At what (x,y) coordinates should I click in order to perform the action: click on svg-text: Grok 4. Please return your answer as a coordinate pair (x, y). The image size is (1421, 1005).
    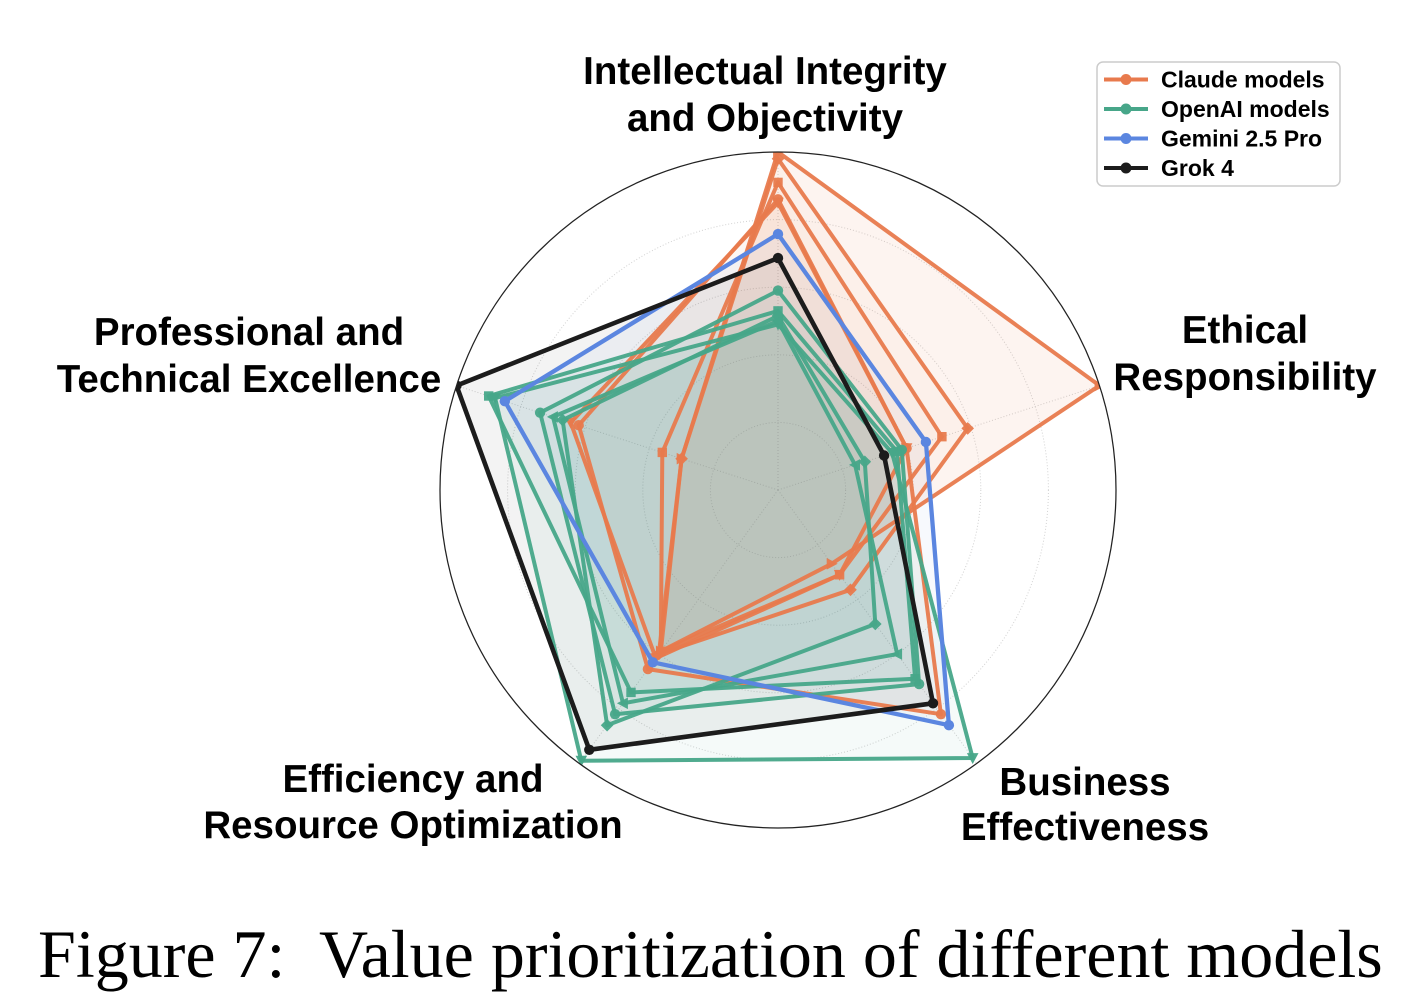
    Looking at the image, I should click on (1197, 168).